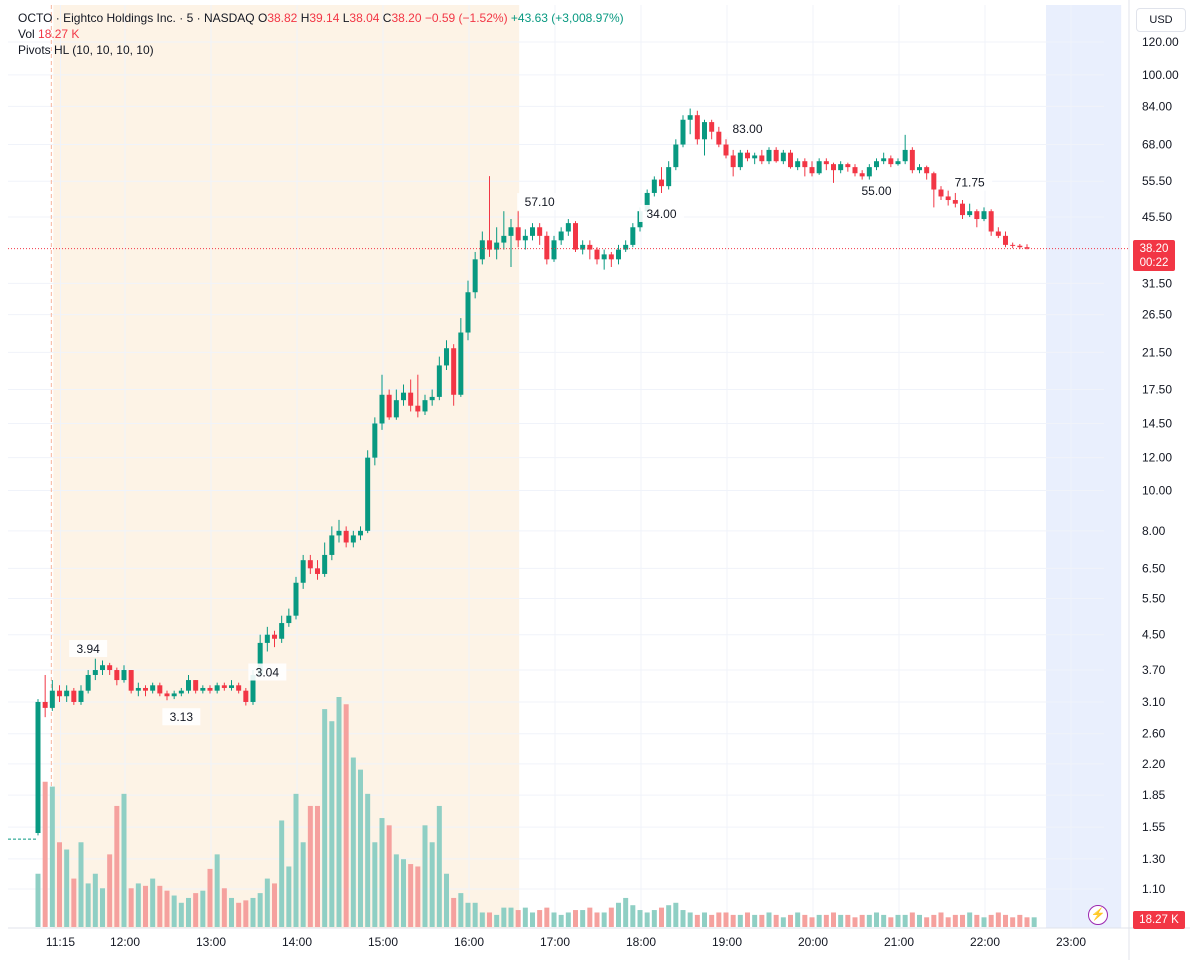 The image size is (1200, 960). What do you see at coordinates (1071, 942) in the screenshot?
I see `time-tick-label: 23:00` at bounding box center [1071, 942].